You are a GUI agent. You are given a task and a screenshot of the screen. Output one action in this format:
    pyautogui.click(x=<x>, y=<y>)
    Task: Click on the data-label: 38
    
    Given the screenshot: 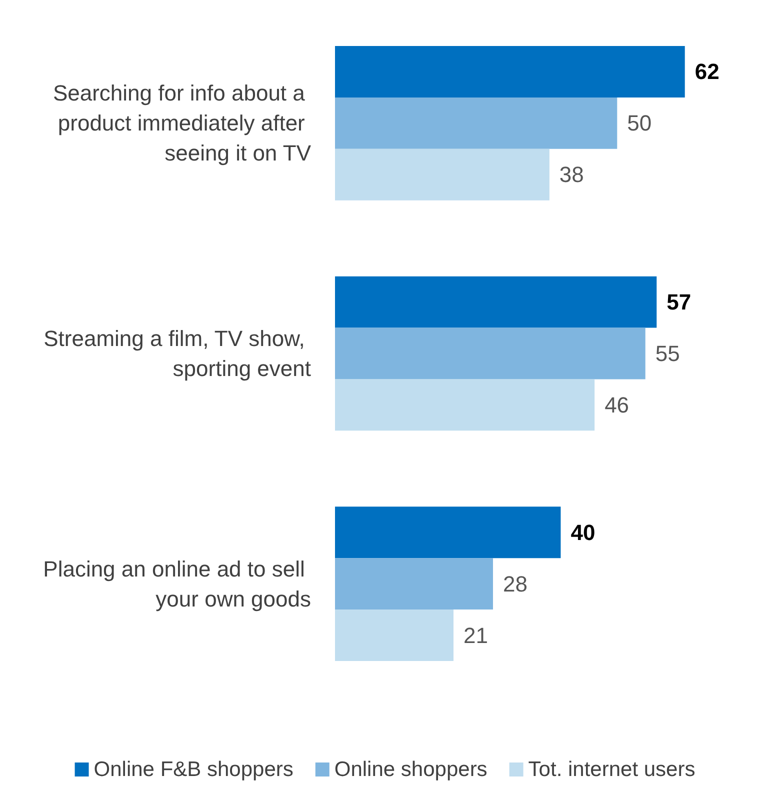 What is the action you would take?
    pyautogui.click(x=571, y=175)
    